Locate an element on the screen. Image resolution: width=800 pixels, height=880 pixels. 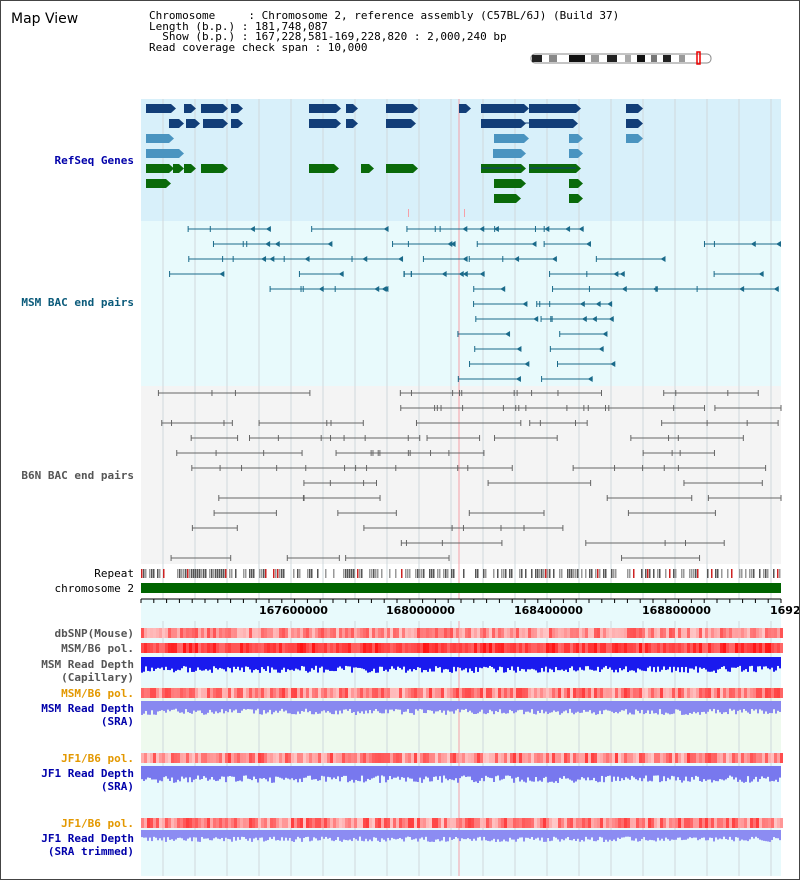
track-label-jf1-depth-sra: JF1 Read Depth is located at coordinates (87, 773).